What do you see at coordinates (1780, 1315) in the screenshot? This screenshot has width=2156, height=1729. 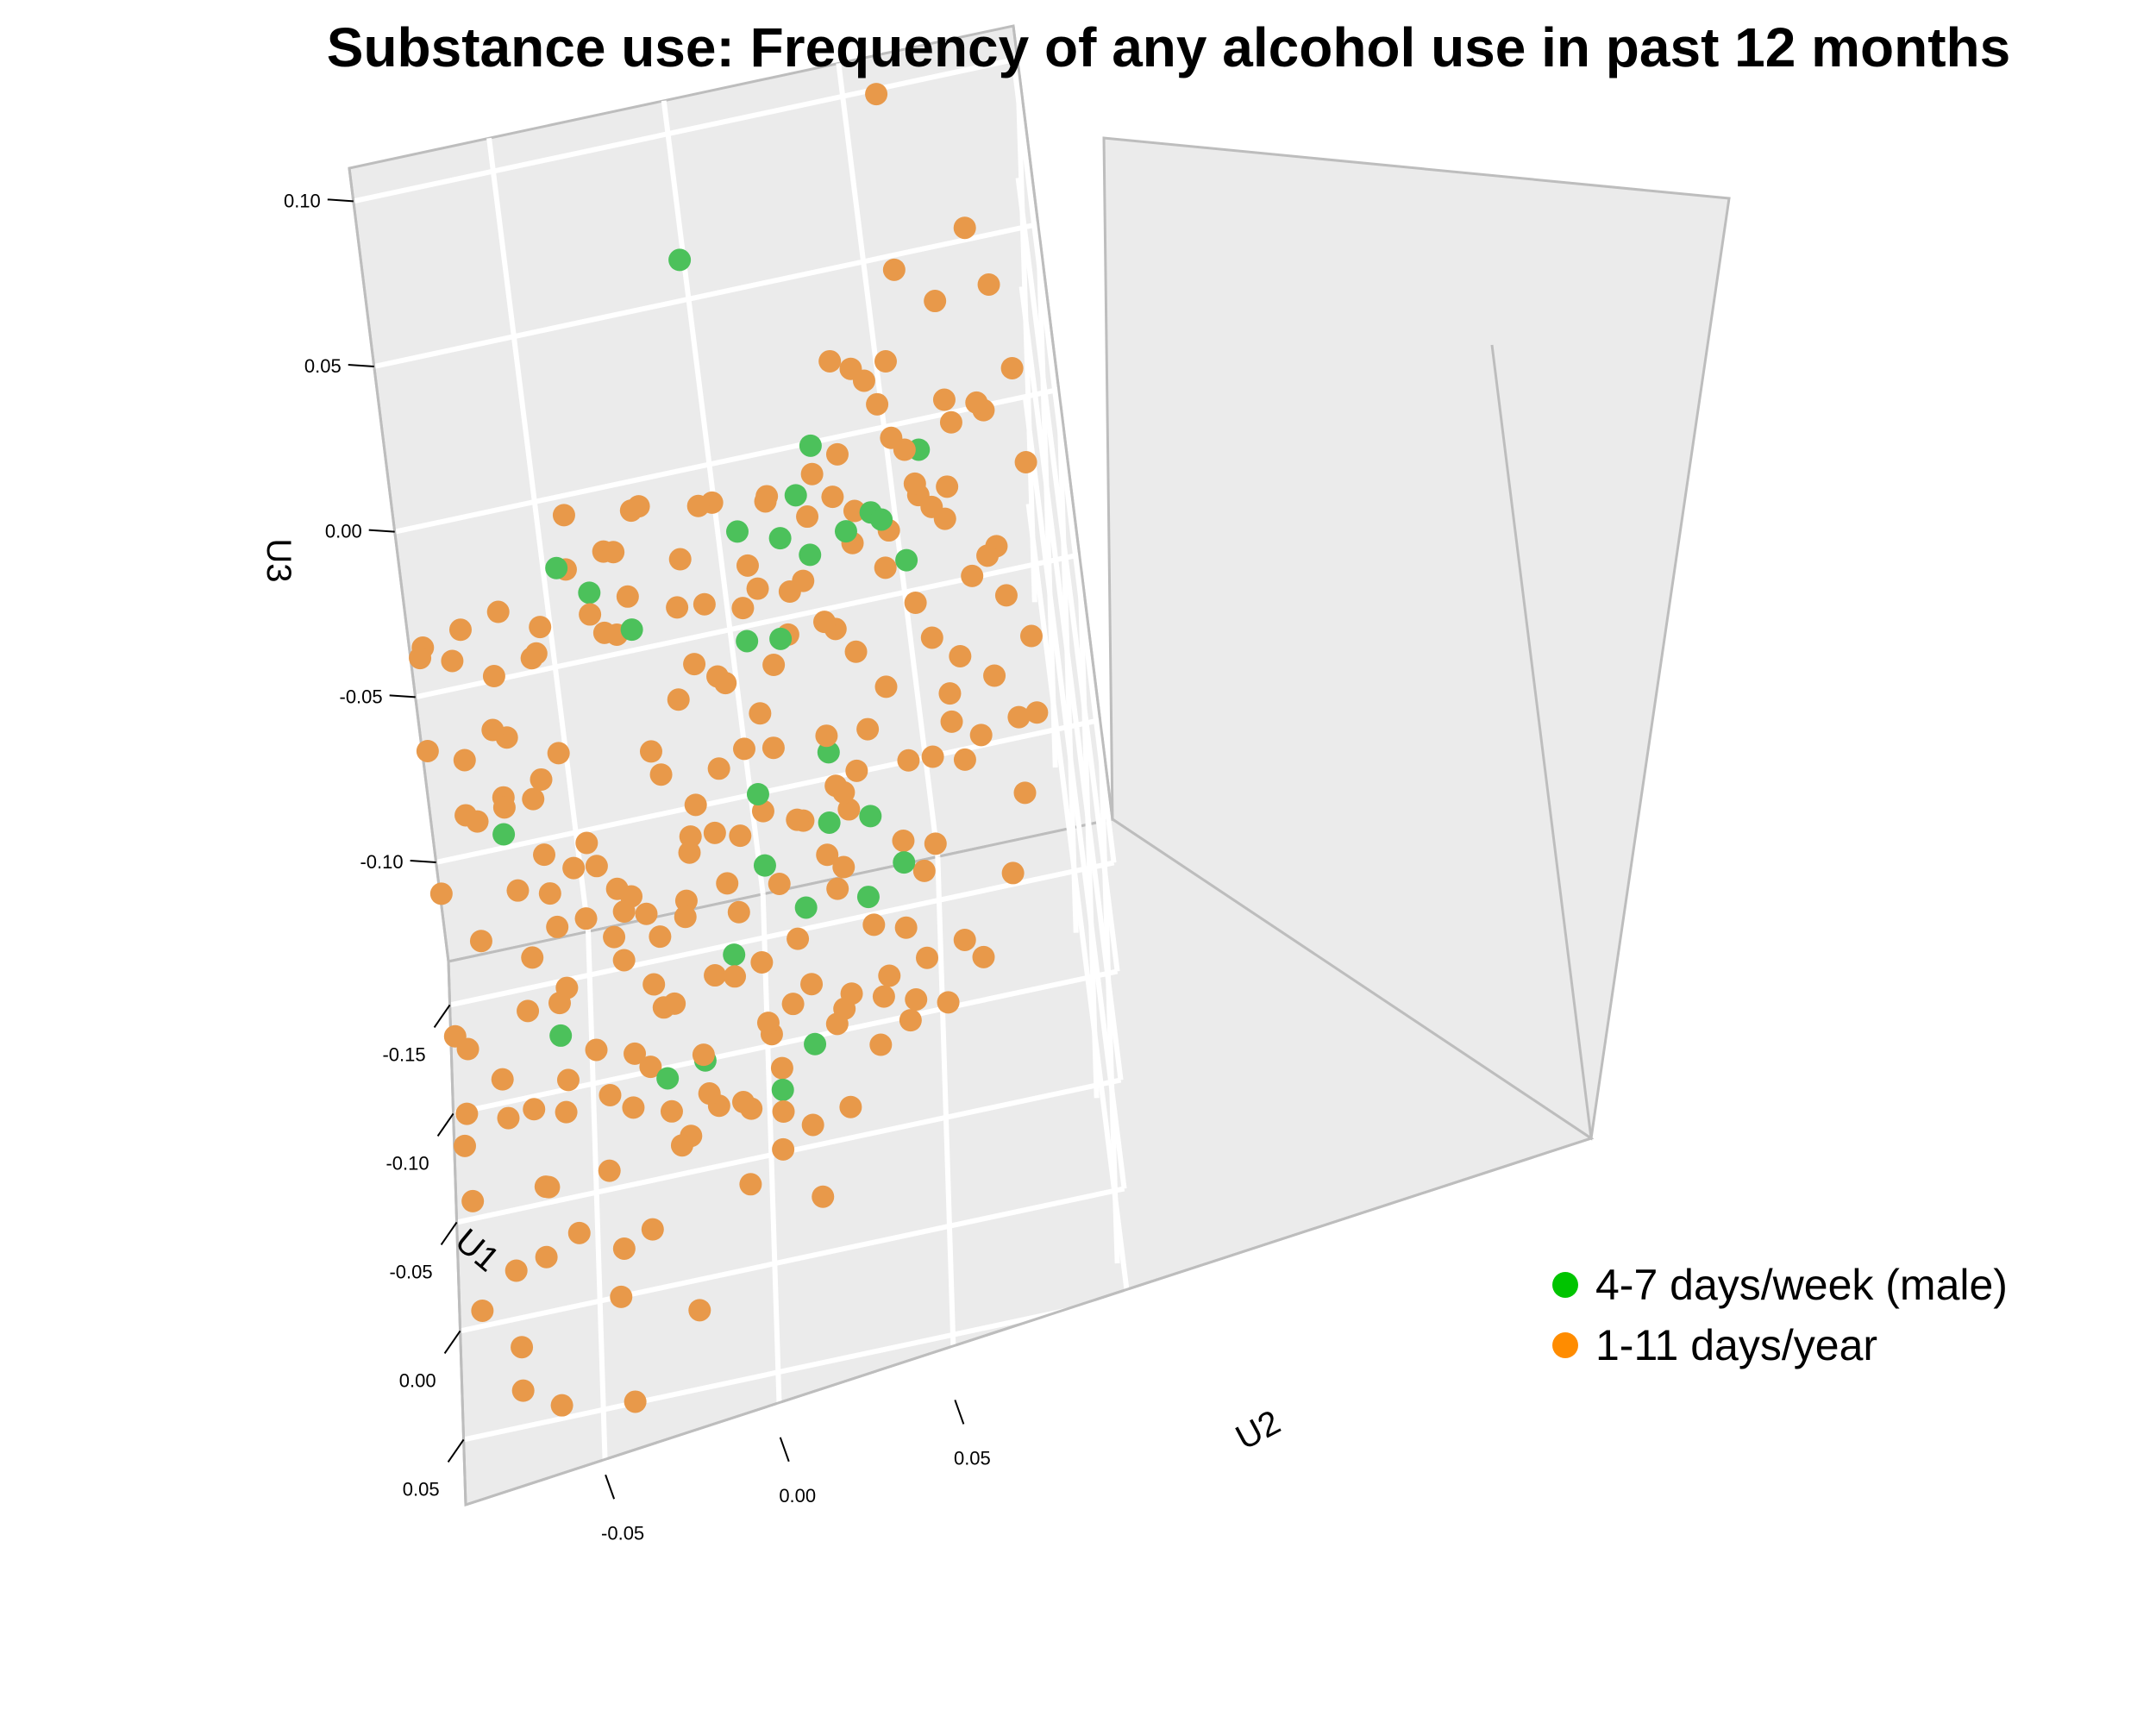 I see `legend: 4-7 days/week (male) 1-11 days/year` at bounding box center [1780, 1315].